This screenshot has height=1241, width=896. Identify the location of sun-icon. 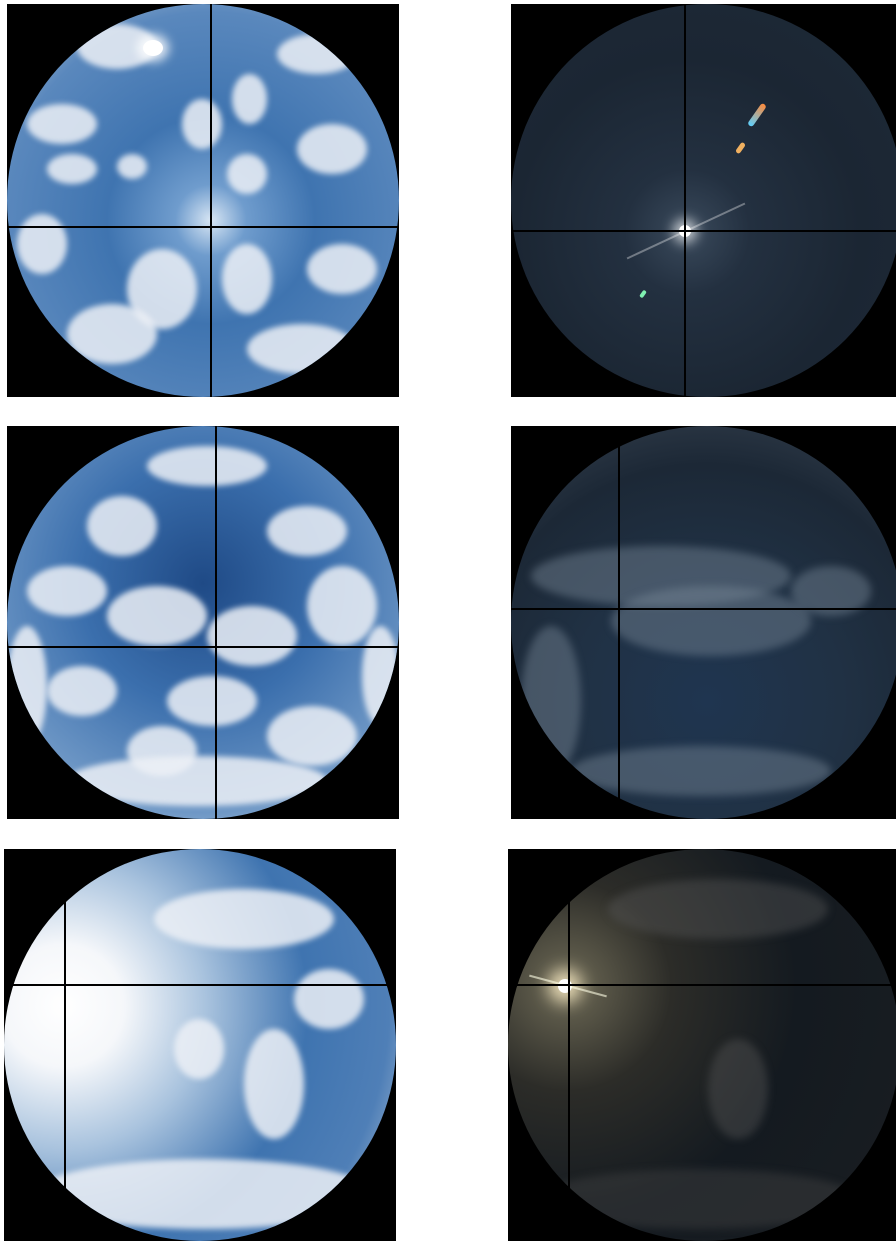
(153, 48).